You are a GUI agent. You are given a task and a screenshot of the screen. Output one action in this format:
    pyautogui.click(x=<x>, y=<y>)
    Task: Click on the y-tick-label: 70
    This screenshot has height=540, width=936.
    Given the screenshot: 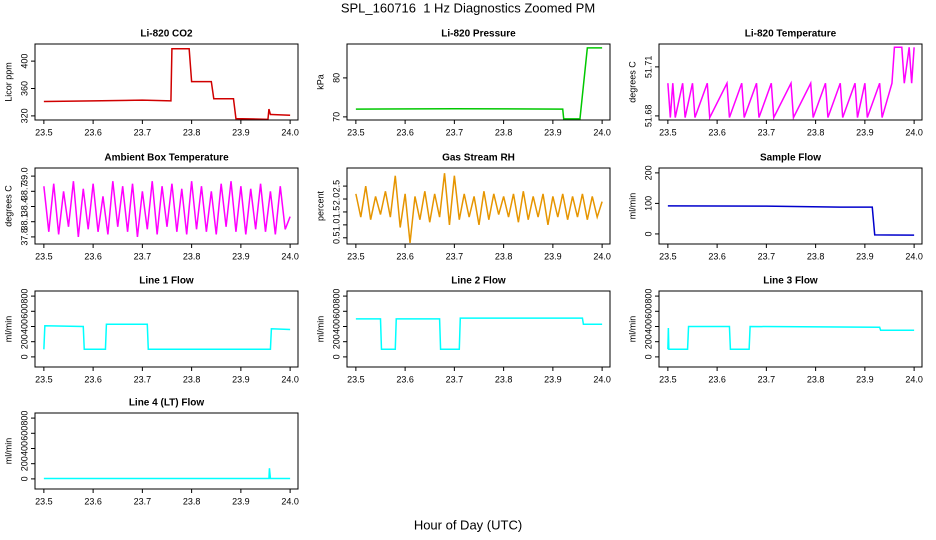 What is the action you would take?
    pyautogui.click(x=336, y=117)
    